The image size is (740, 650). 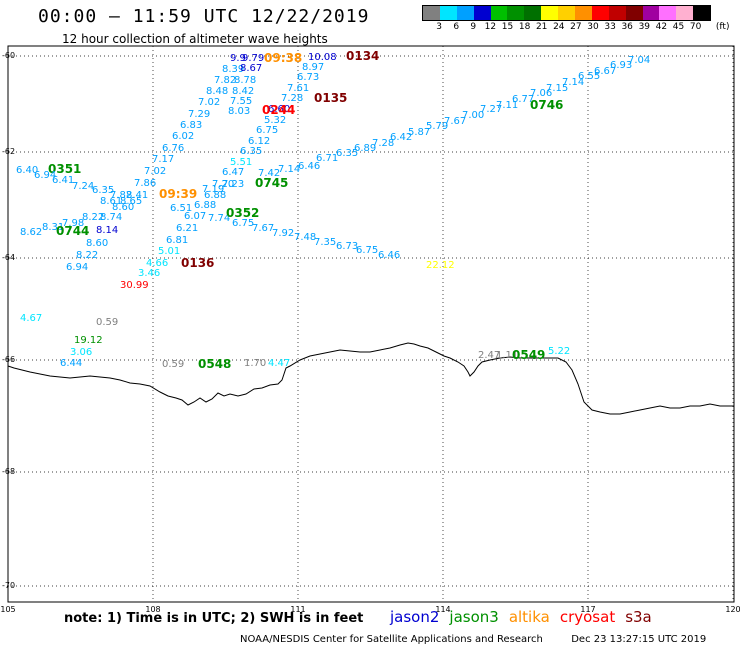 What do you see at coordinates (187, 228) in the screenshot?
I see `wave-height-label: 6.21` at bounding box center [187, 228].